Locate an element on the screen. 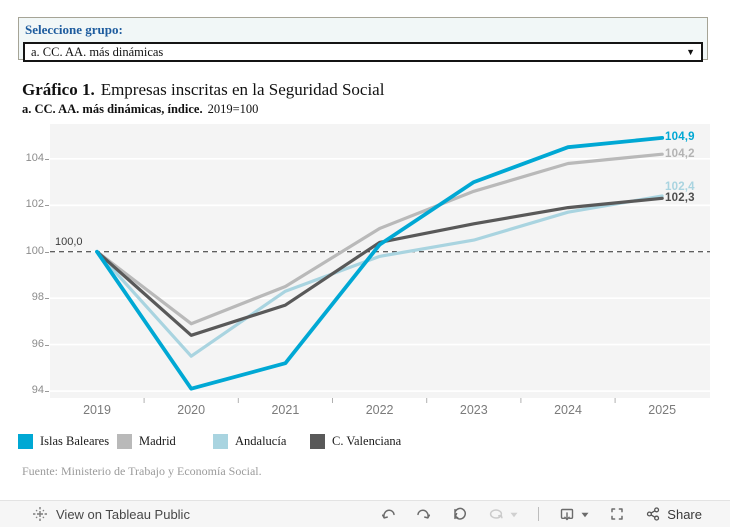 This screenshot has width=730, height=527. share-label: Share is located at coordinates (684, 514).